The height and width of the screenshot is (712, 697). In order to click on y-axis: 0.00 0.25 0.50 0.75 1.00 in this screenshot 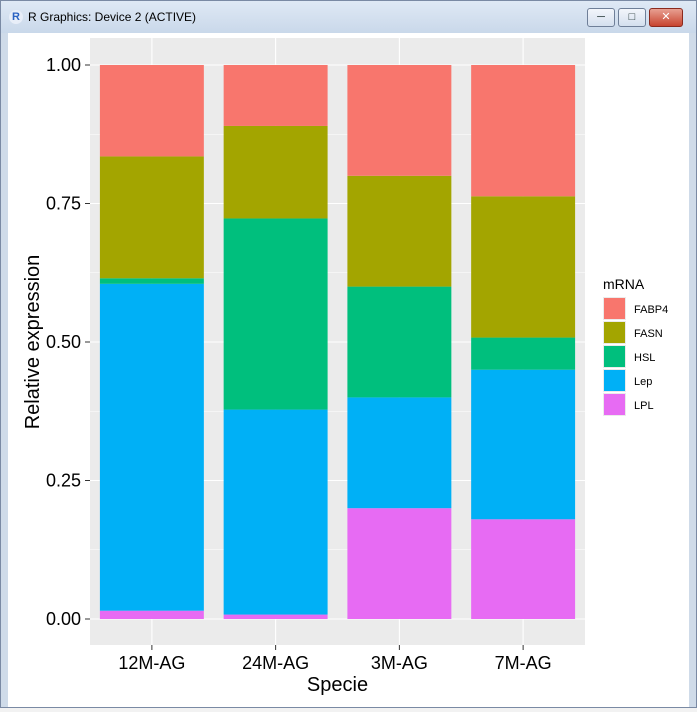, I will do `click(68, 342)`.